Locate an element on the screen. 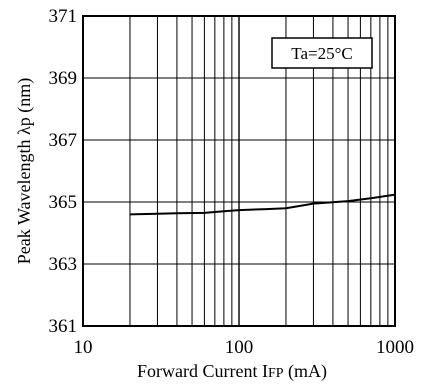 This screenshot has height=385, width=423. annotation-frame is located at coordinates (322, 53).